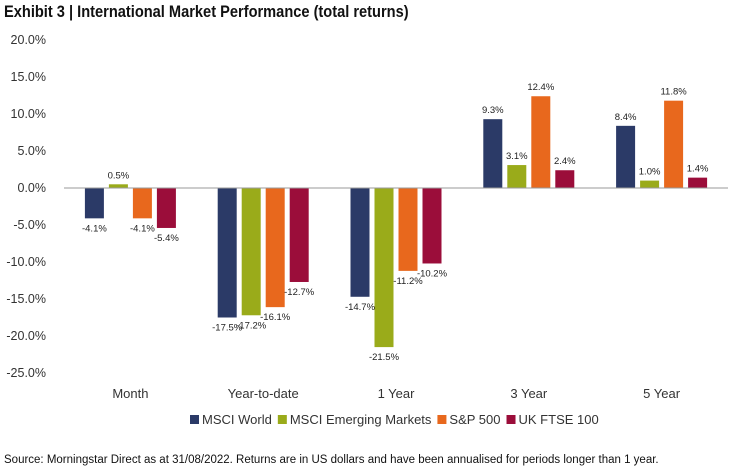  What do you see at coordinates (517, 156) in the screenshot?
I see `data-label: 3.1%` at bounding box center [517, 156].